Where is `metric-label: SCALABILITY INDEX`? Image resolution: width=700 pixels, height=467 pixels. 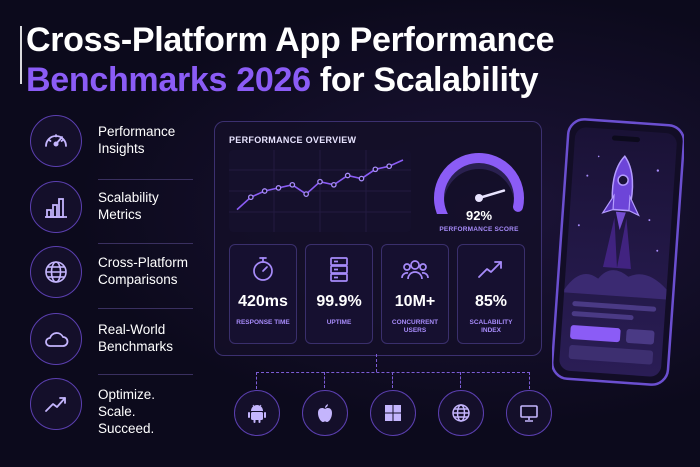 metric-label: SCALABILITY INDEX is located at coordinates (491, 326).